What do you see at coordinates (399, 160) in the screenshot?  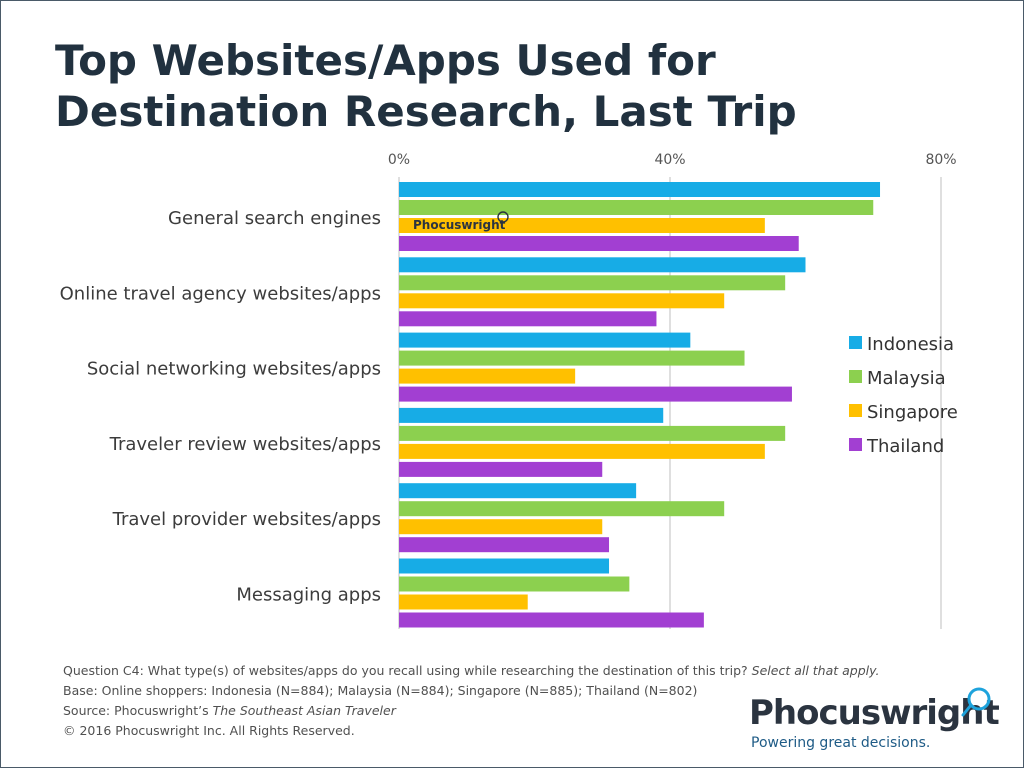 I see `x-tick-label: 0%` at bounding box center [399, 160].